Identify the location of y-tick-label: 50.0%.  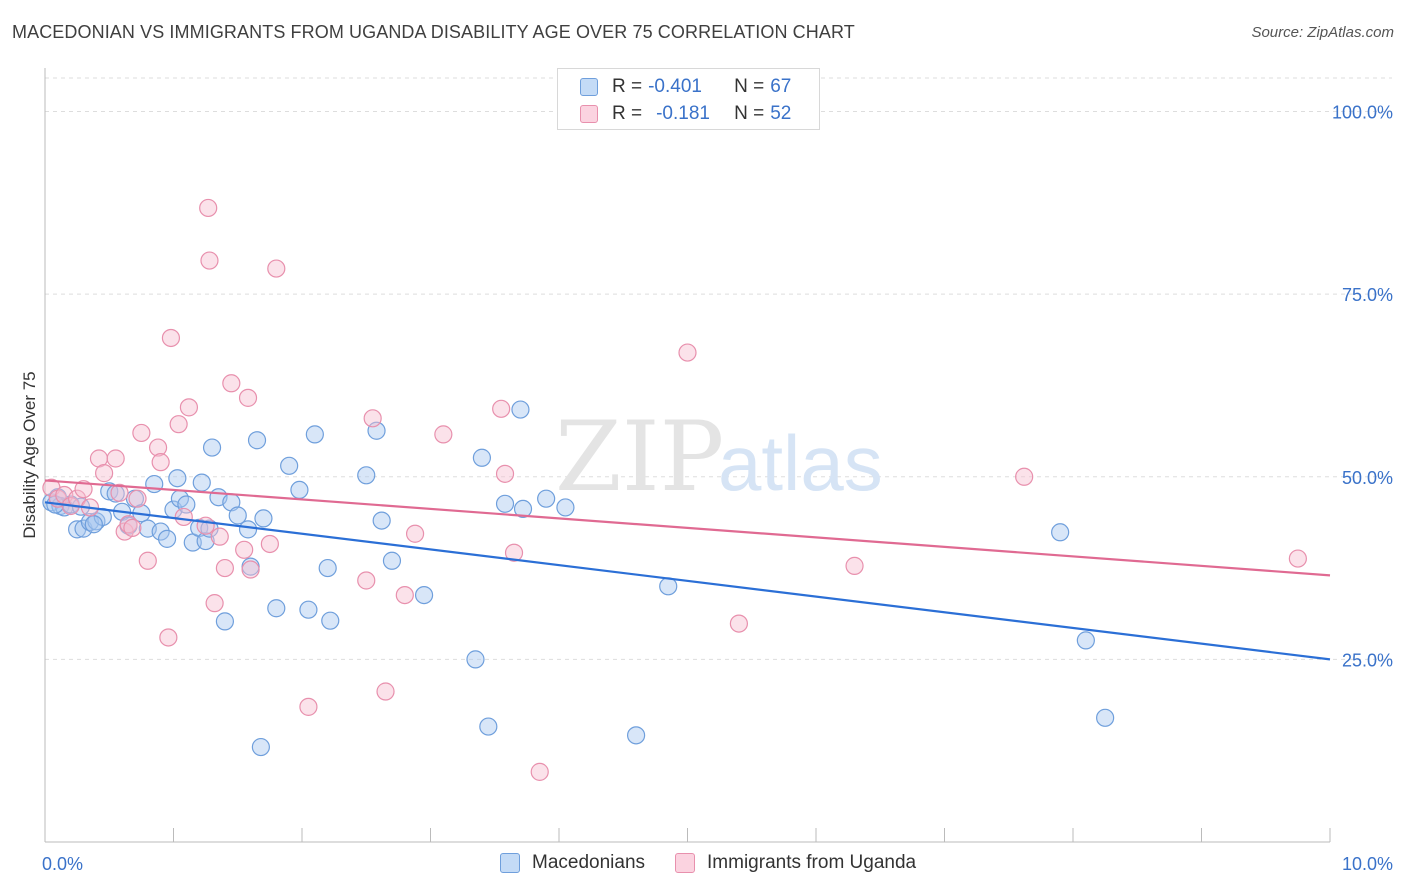
(1367, 478).